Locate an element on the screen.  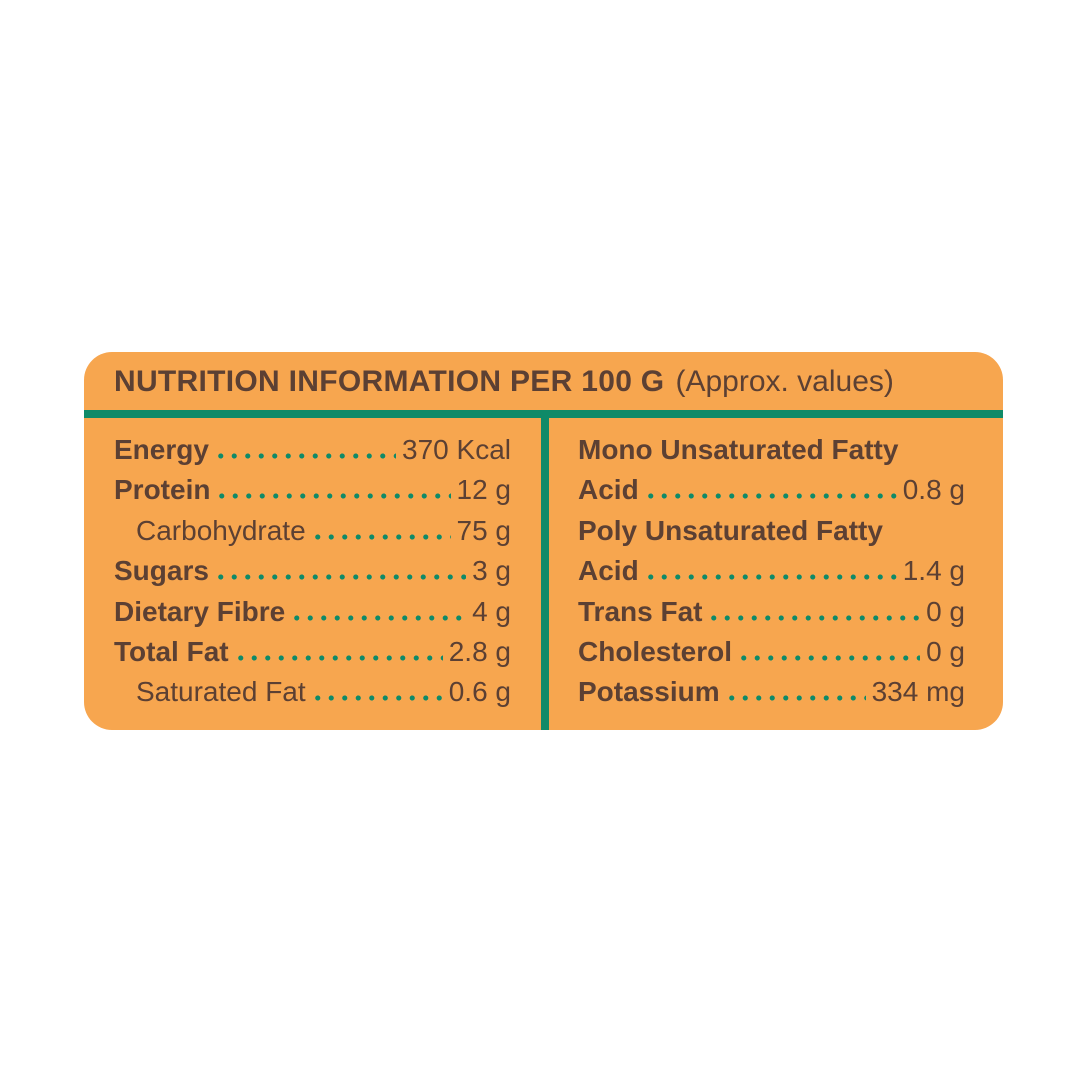
nutrition-row-mono-unsaturated-value: Acid 0.8 g is located at coordinates (771, 490).